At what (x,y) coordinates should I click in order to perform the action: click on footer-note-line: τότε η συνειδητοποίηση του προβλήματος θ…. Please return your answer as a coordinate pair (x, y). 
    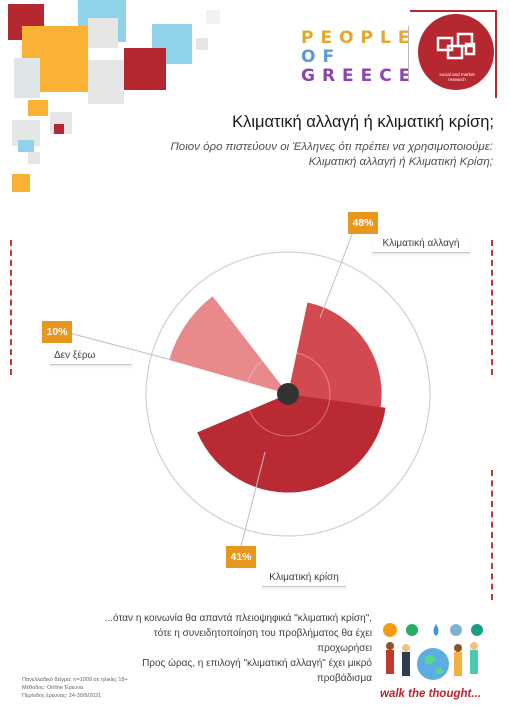
    Looking at the image, I should click on (262, 641).